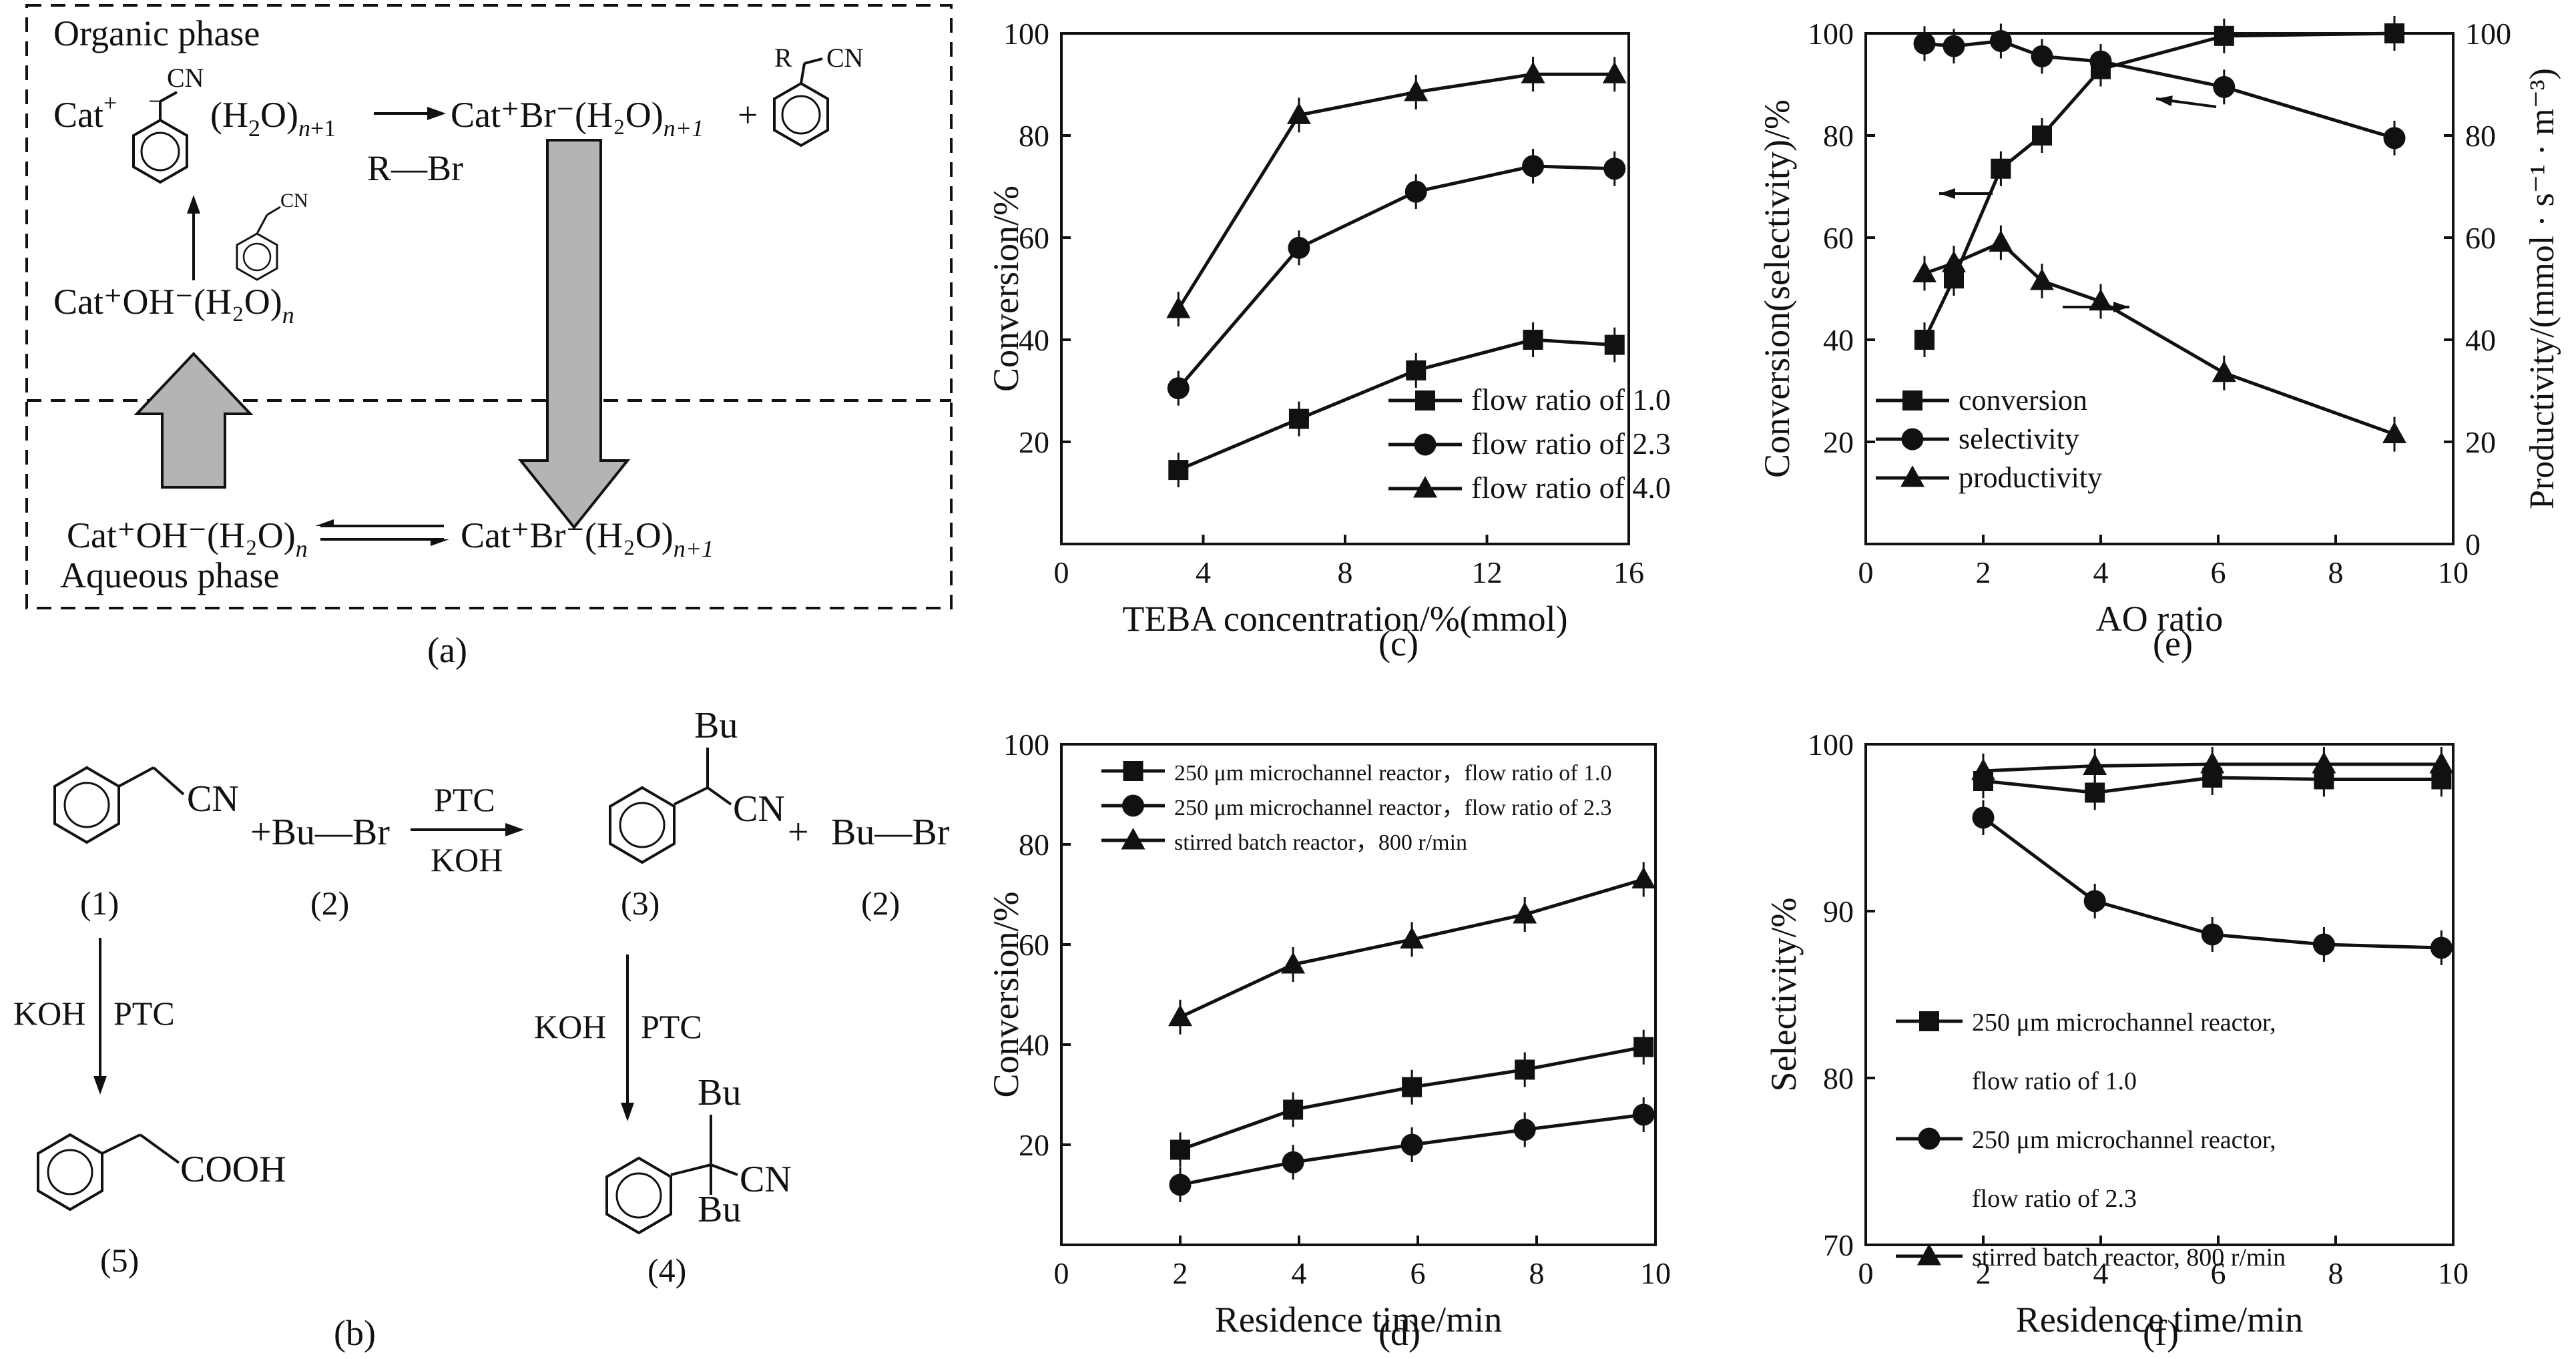 The width and height of the screenshot is (2576, 1359). What do you see at coordinates (272, 235) in the screenshot?
I see `benzene-ring-reagent-a: CN` at bounding box center [272, 235].